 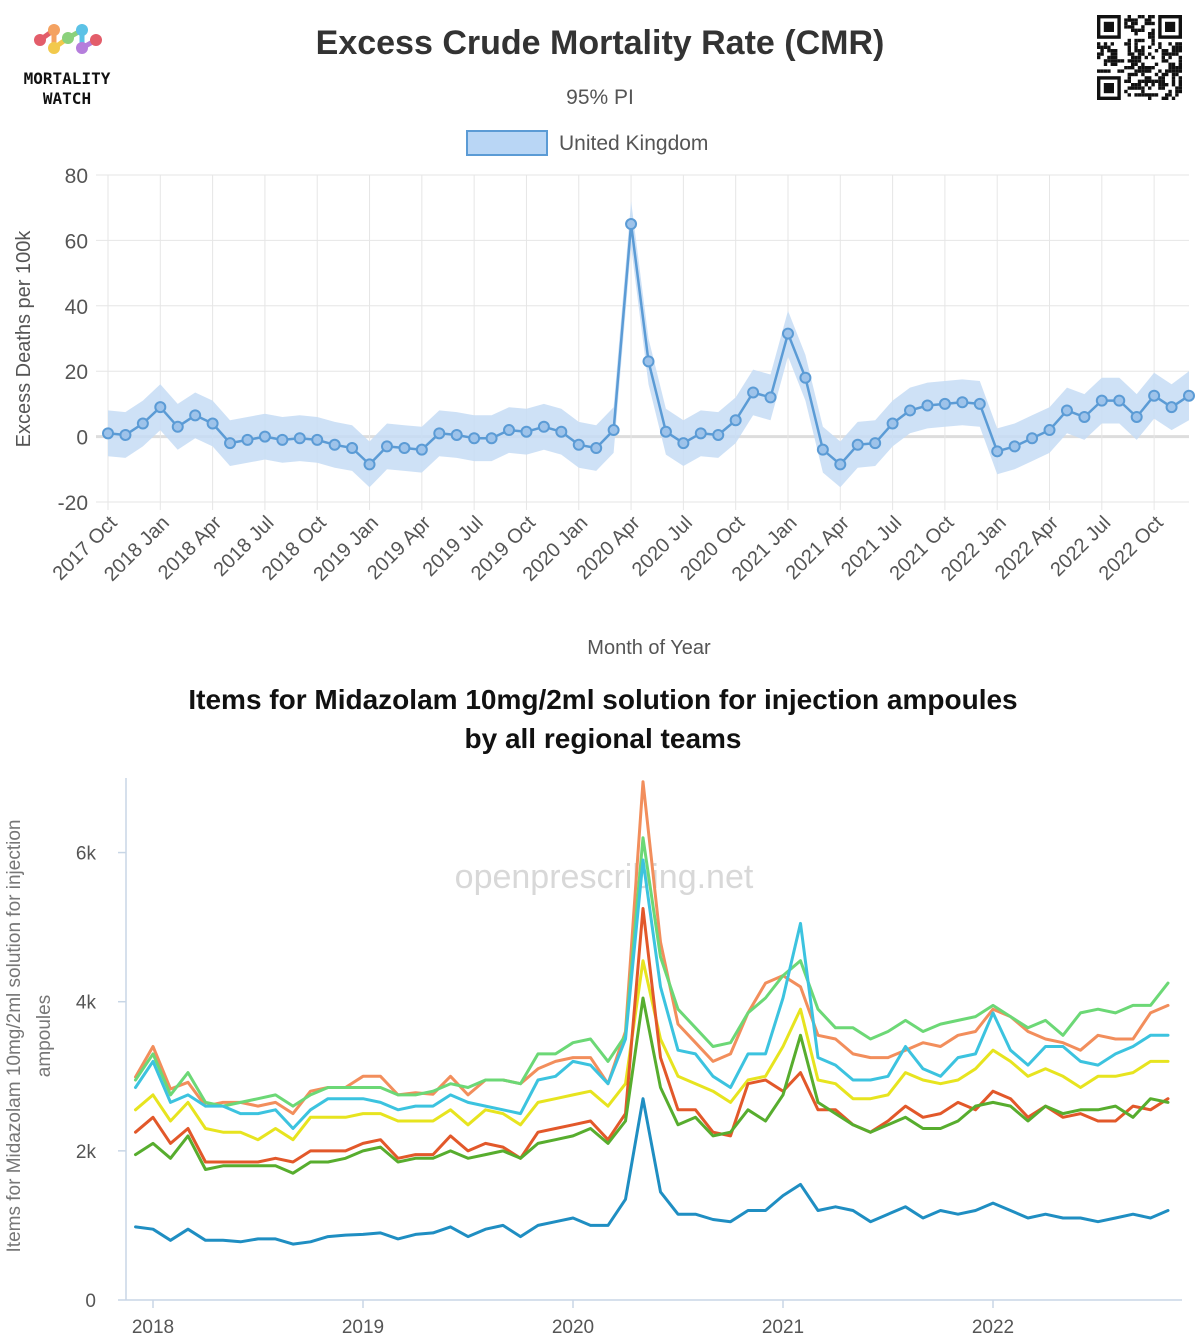 What do you see at coordinates (633, 143) in the screenshot?
I see `legend-label: United Kingdom` at bounding box center [633, 143].